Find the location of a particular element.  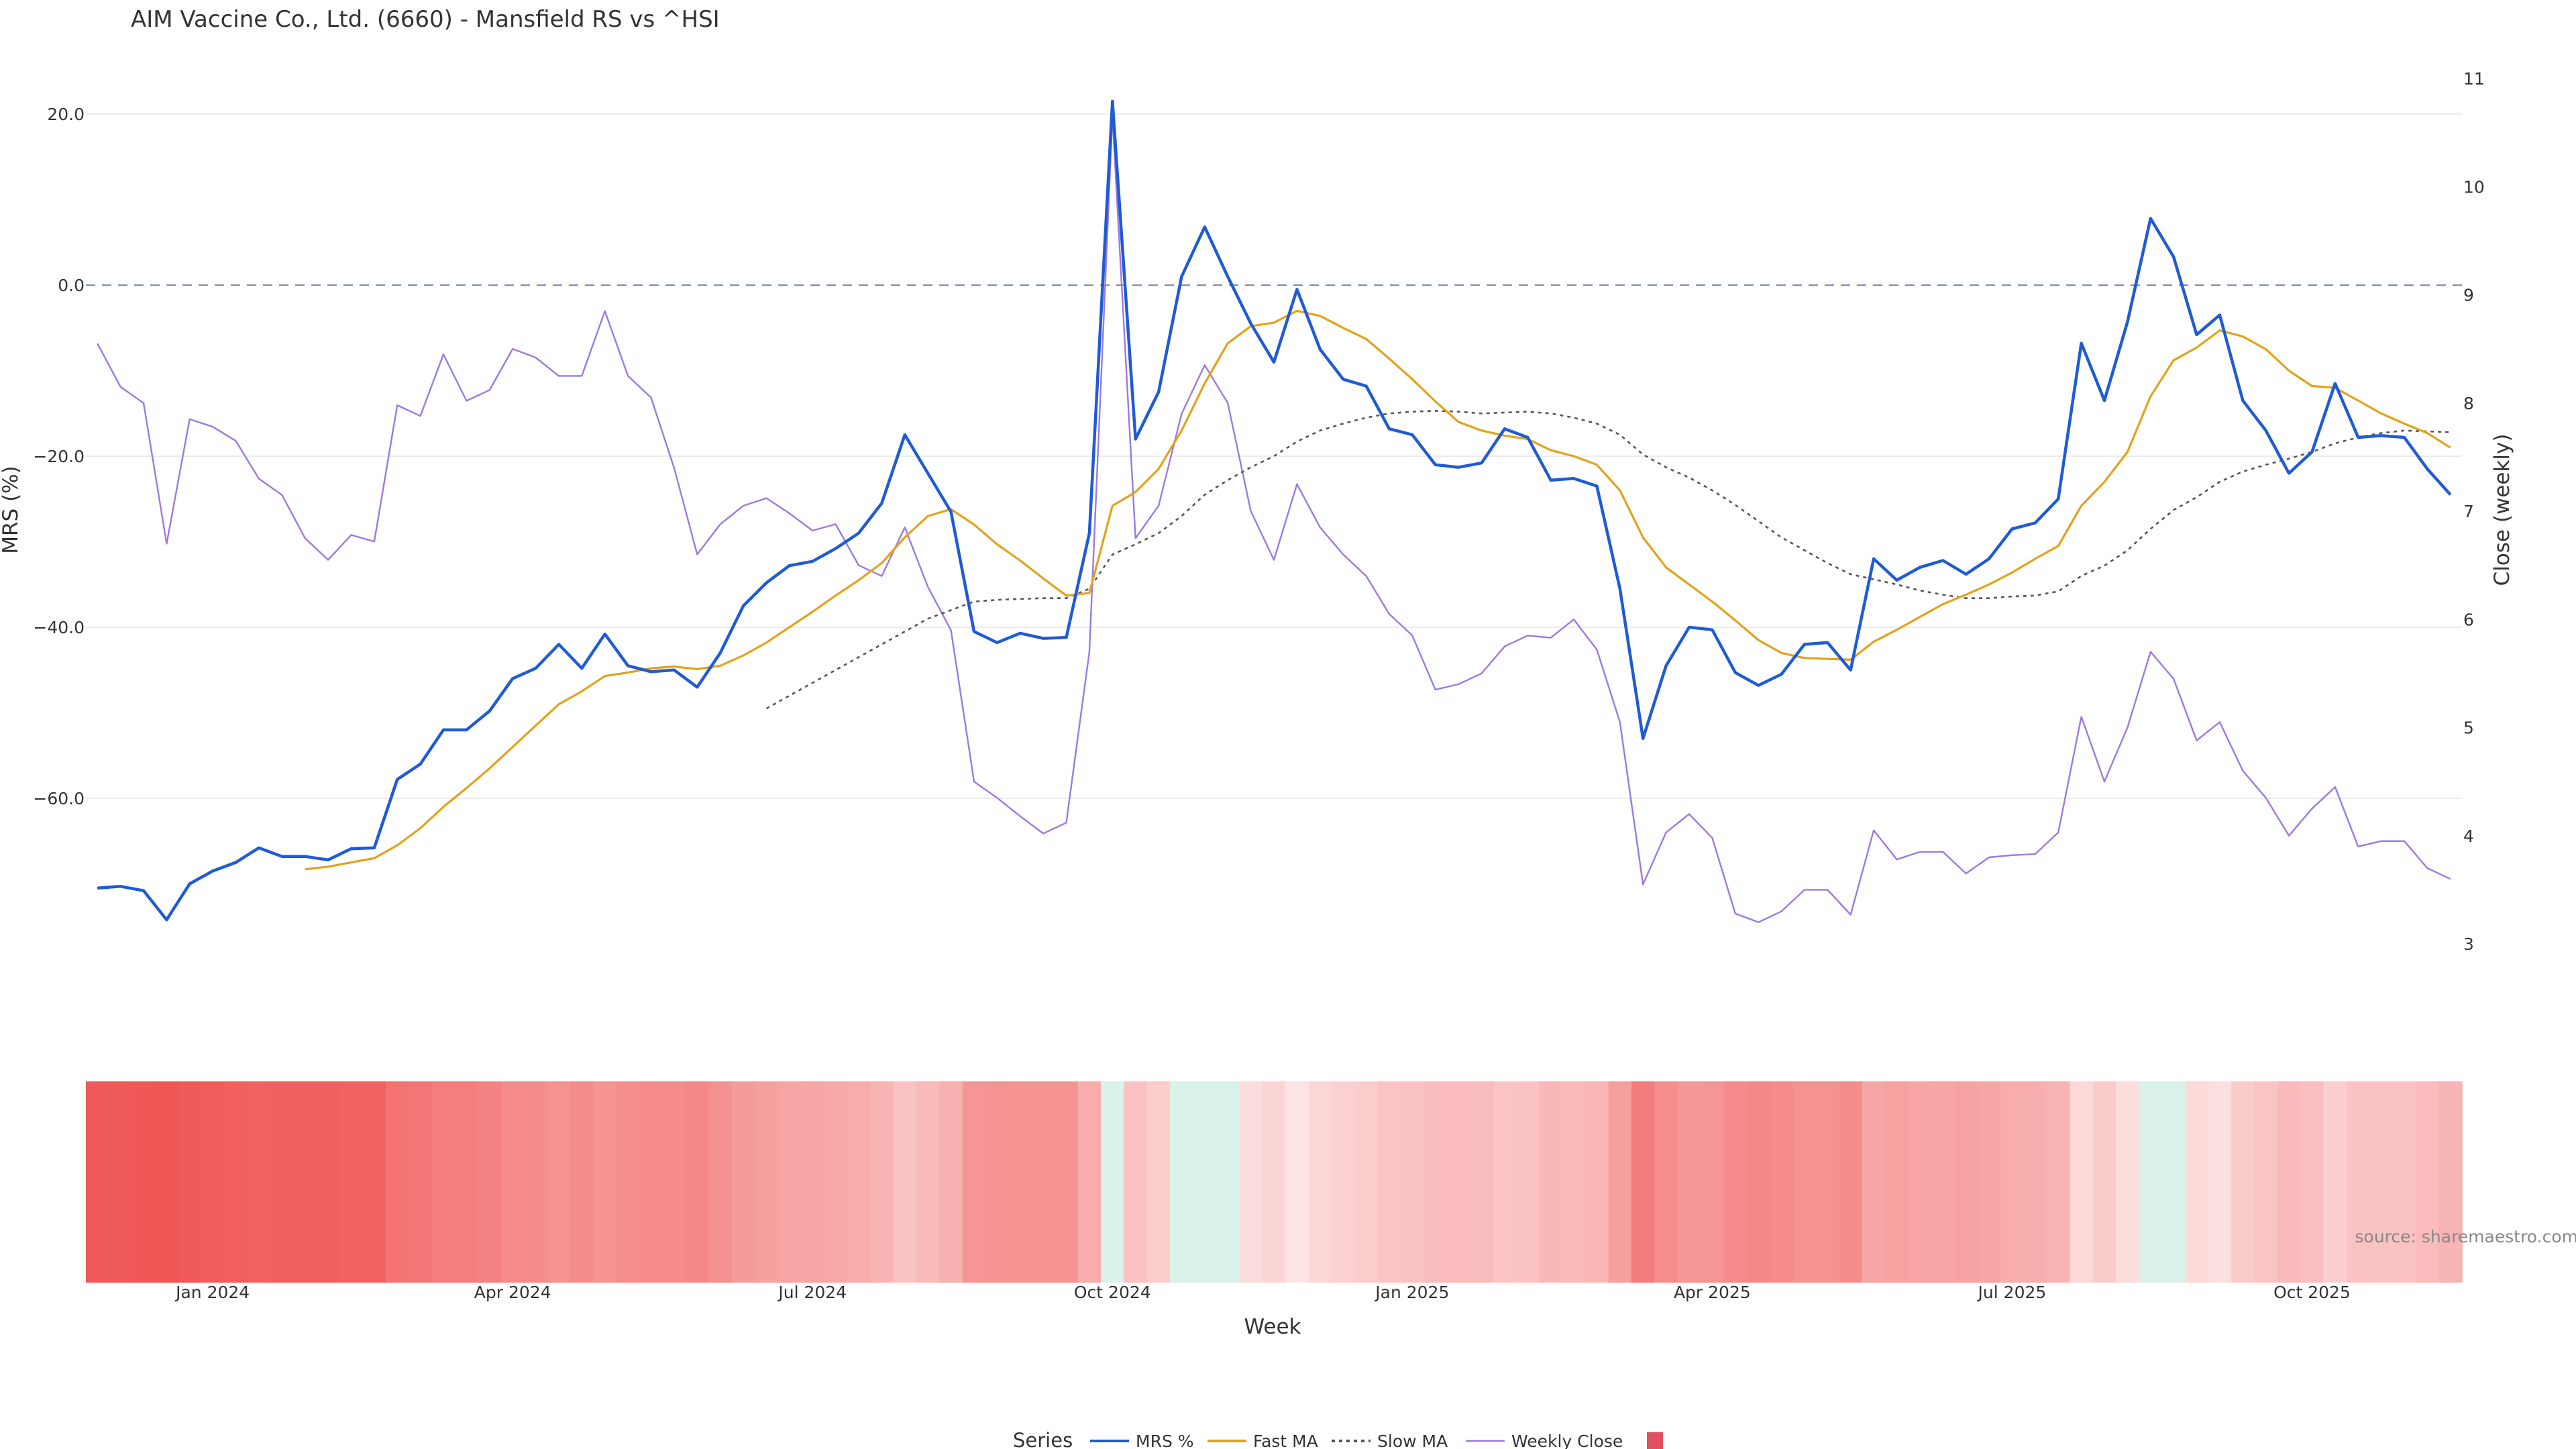

y-tick-label: −60.0 is located at coordinates (59, 798).